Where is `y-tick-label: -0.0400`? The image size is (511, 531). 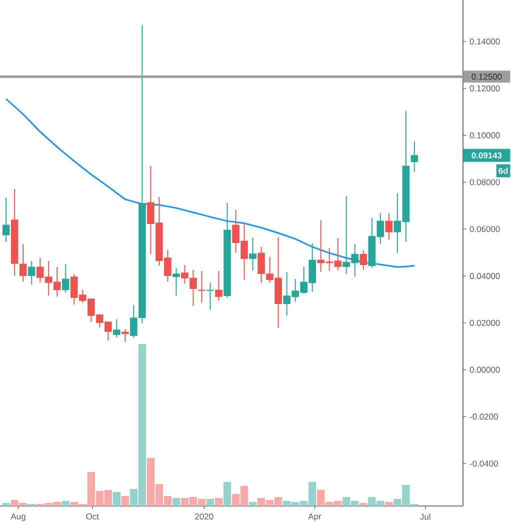
y-tick-label: -0.0400 is located at coordinates (484, 463).